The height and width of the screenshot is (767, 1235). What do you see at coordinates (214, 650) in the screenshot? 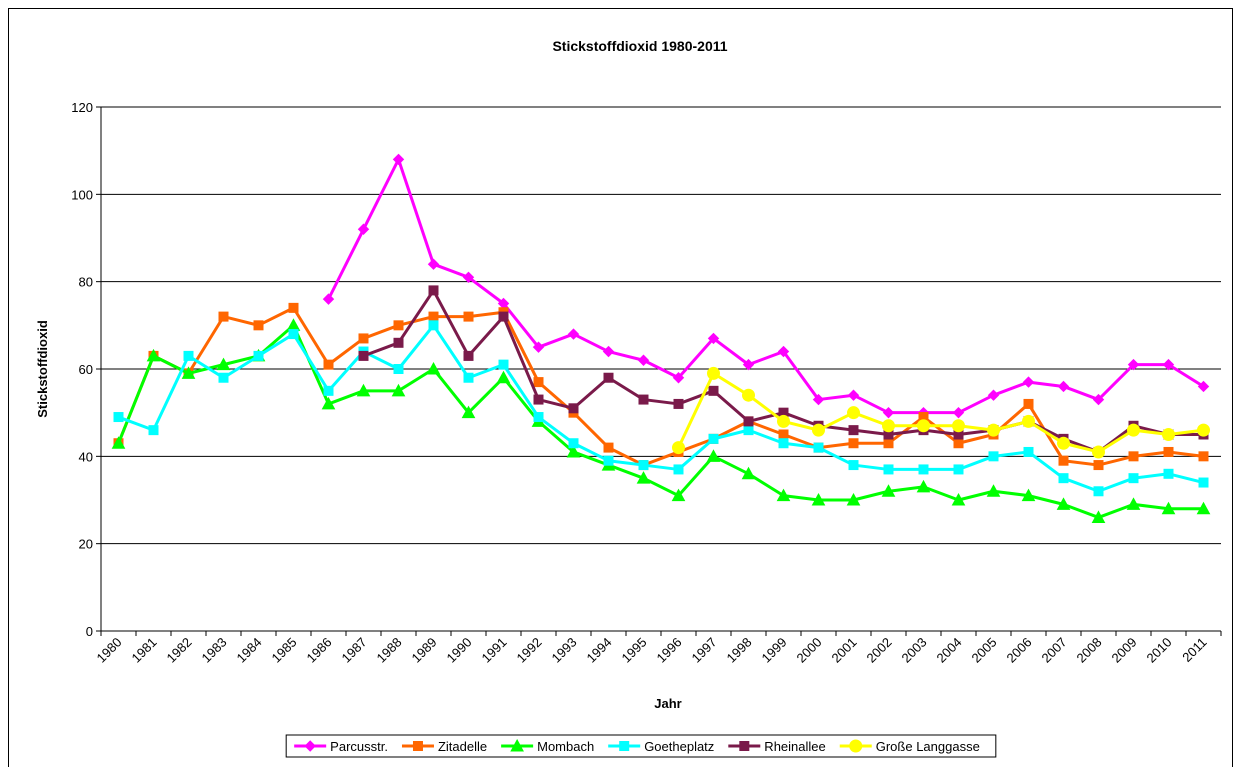
I see `x-tick-label: 1983` at bounding box center [214, 650].